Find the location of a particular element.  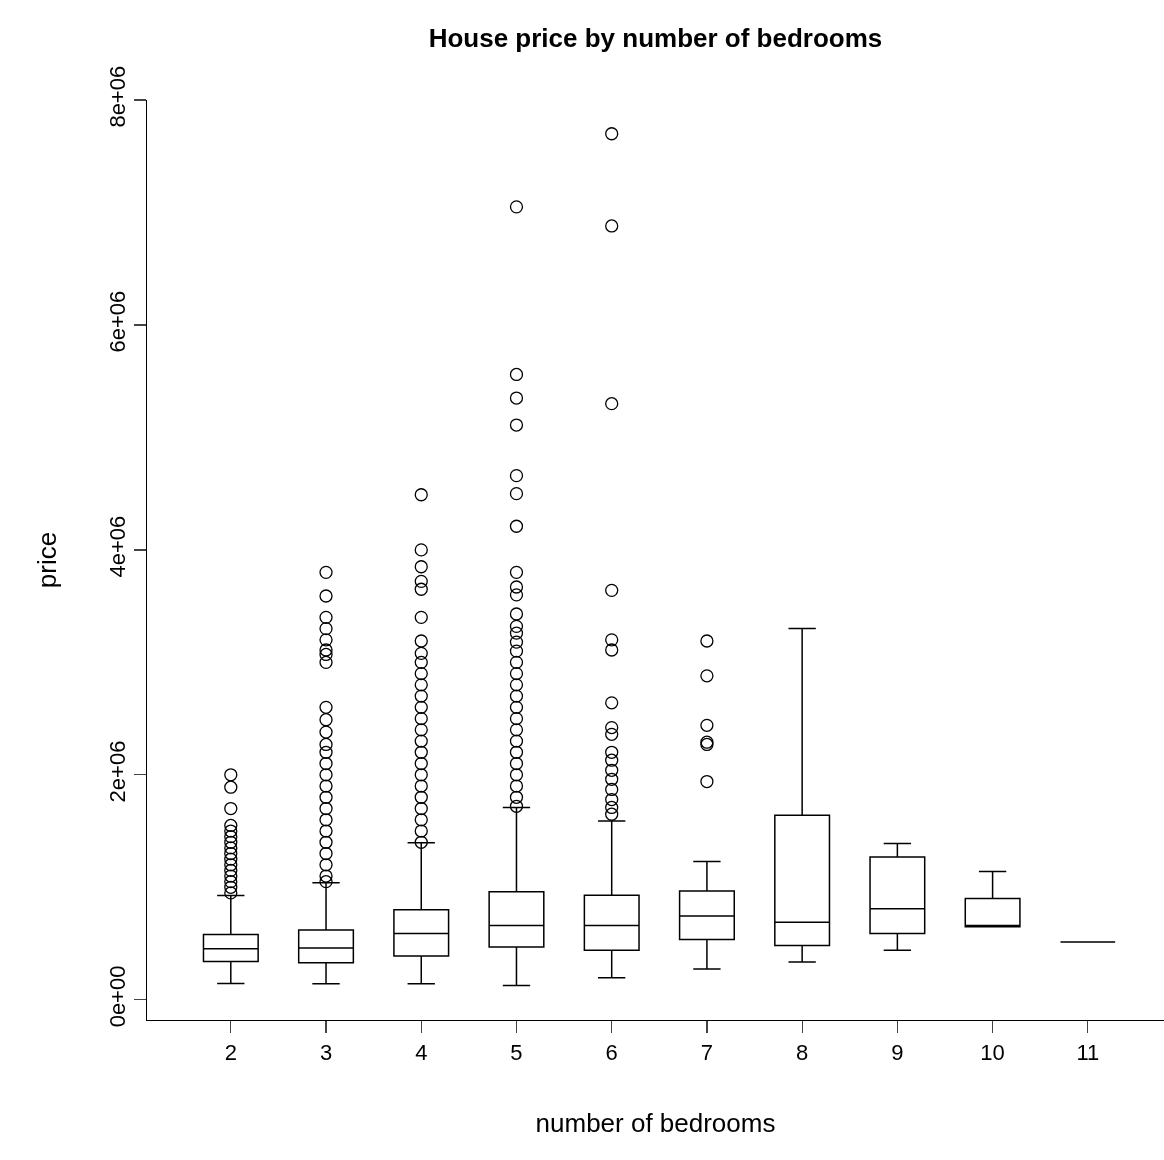

y-tick-label: 0e+00 is located at coordinates (117, 996).